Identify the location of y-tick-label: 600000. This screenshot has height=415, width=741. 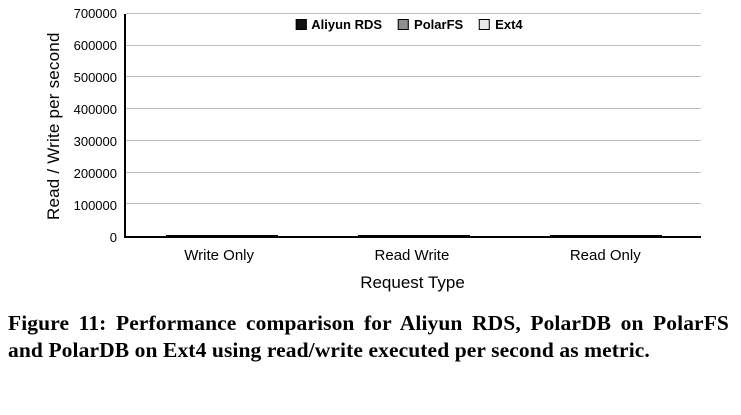
(95, 45).